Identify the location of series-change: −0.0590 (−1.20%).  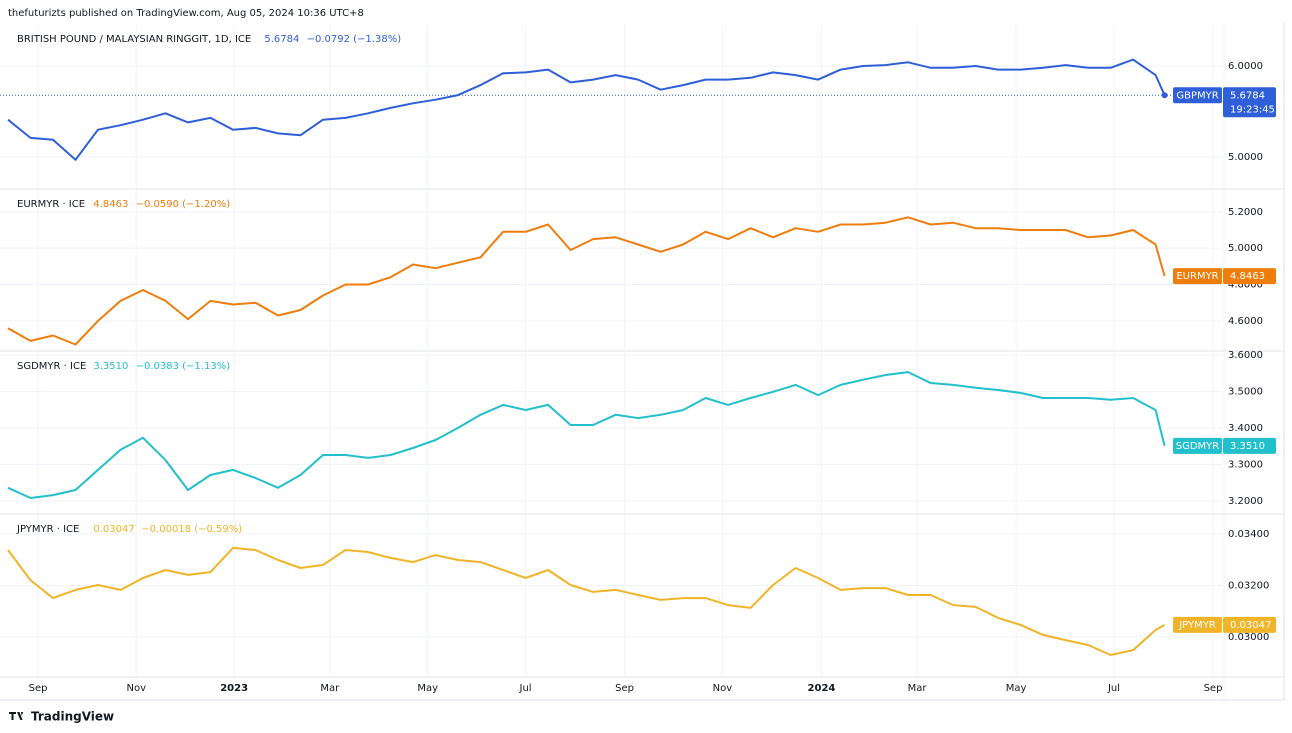
(183, 204).